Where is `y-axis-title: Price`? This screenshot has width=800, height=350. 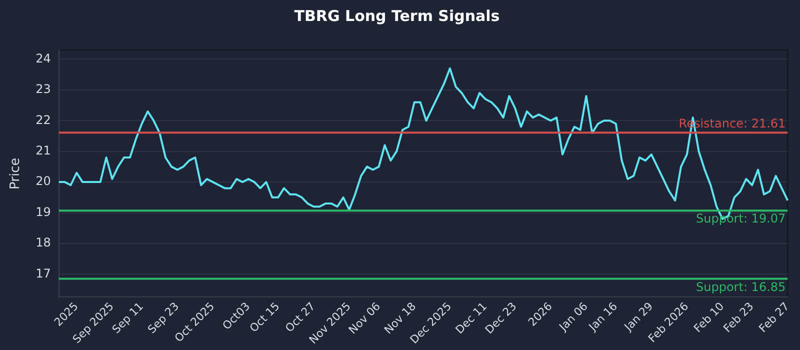 y-axis-title: Price is located at coordinates (16, 174).